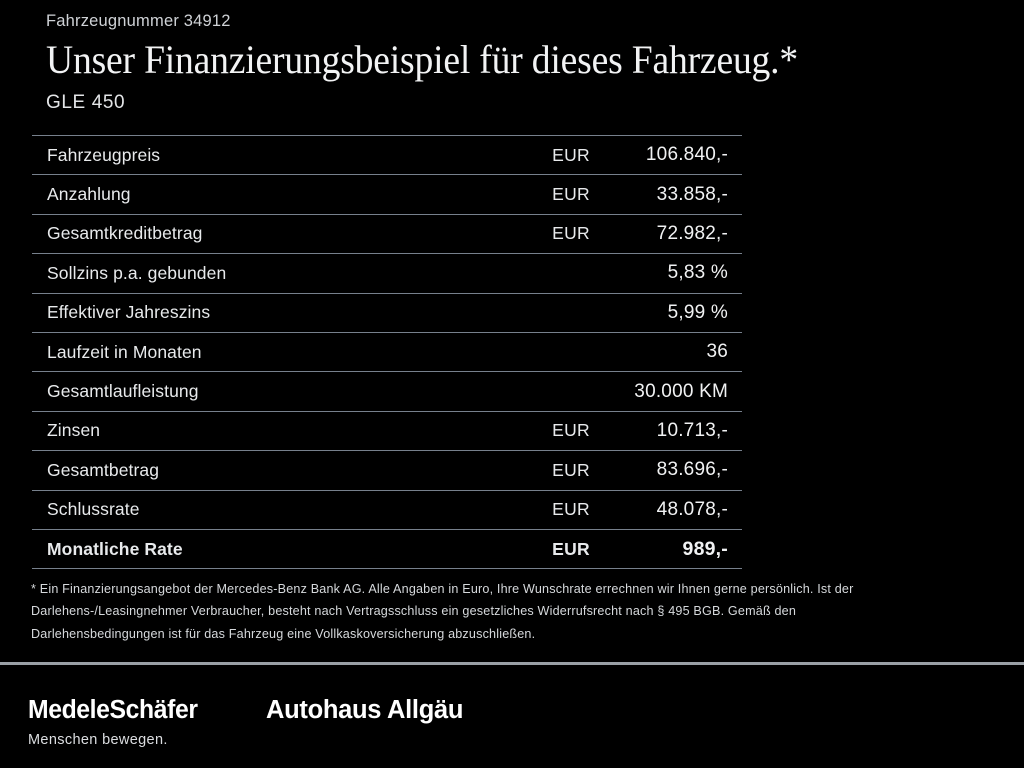  What do you see at coordinates (115, 548) in the screenshot?
I see `row-label: Monatliche Rate` at bounding box center [115, 548].